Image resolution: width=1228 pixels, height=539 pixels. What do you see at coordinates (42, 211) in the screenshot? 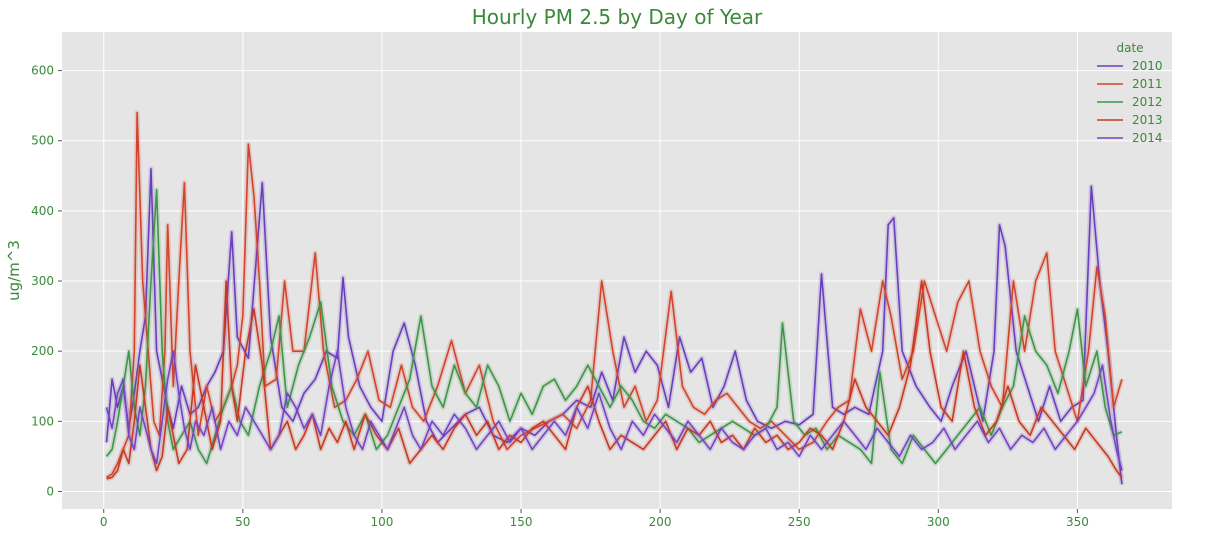
I see `y-tick-label: 400` at bounding box center [42, 211].